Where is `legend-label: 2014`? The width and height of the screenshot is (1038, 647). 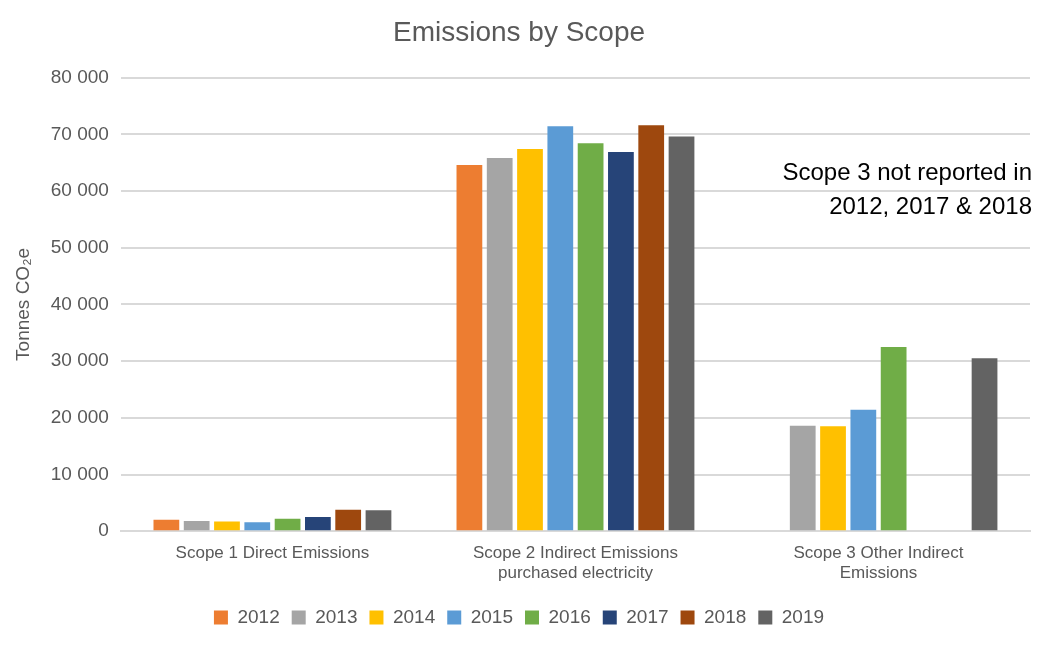
legend-label: 2014 is located at coordinates (414, 616).